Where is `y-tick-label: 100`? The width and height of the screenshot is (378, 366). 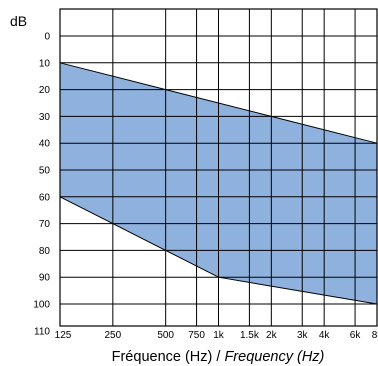
y-tick-label: 100 is located at coordinates (41, 305).